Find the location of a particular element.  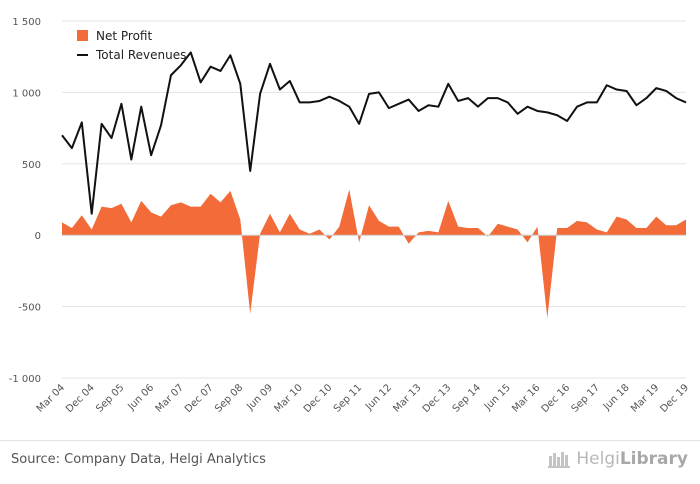

y-tick-label: 1 000 is located at coordinates (26, 93).